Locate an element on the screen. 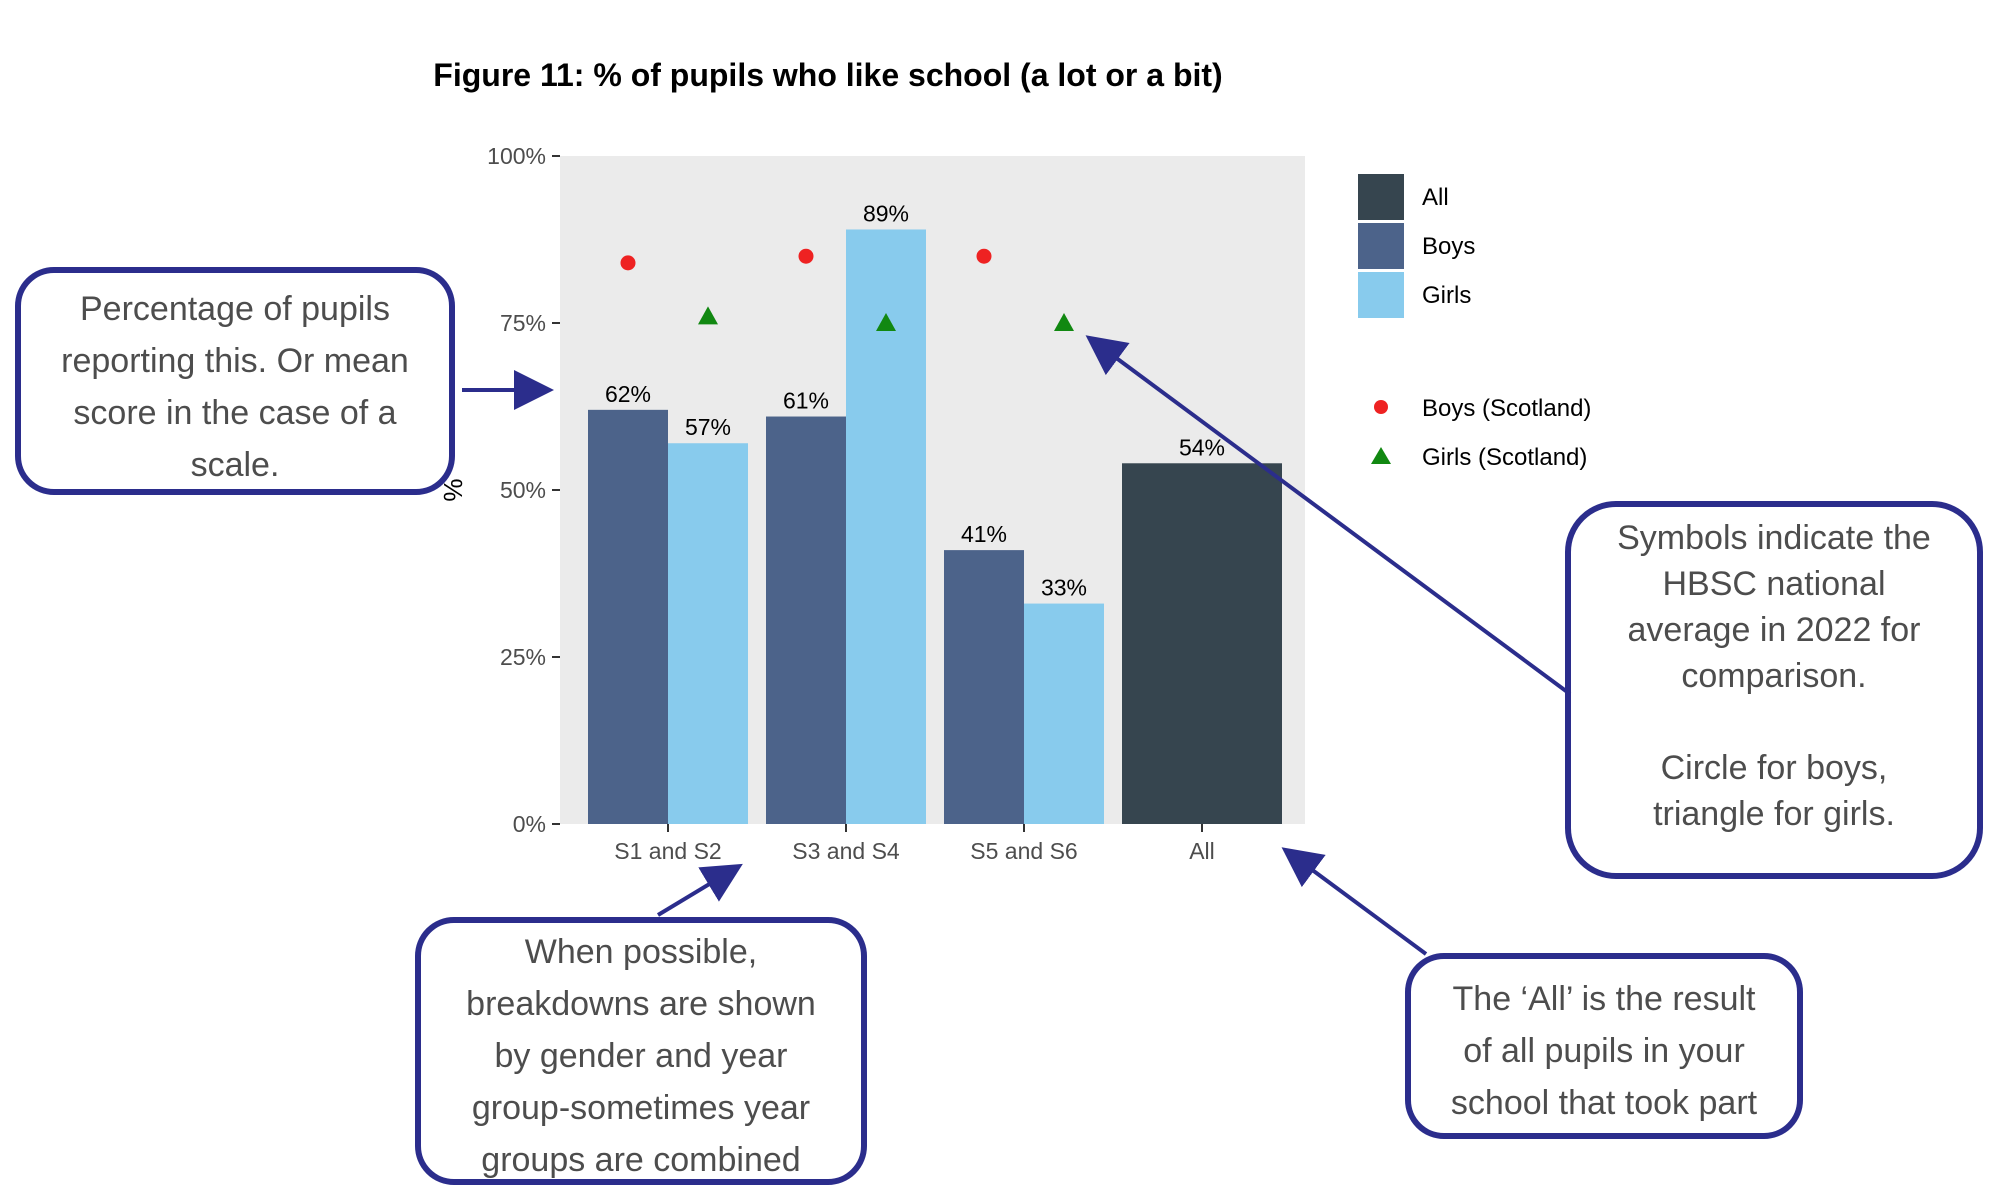 The image size is (2000, 1188). y-axis: 0% 25% 50% 75% 100% is located at coordinates (523, 490).